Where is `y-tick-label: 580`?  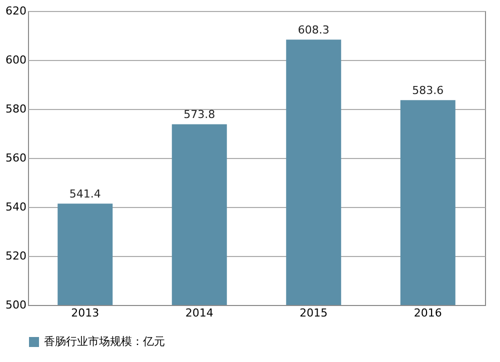 y-tick-label: 580 is located at coordinates (16, 109).